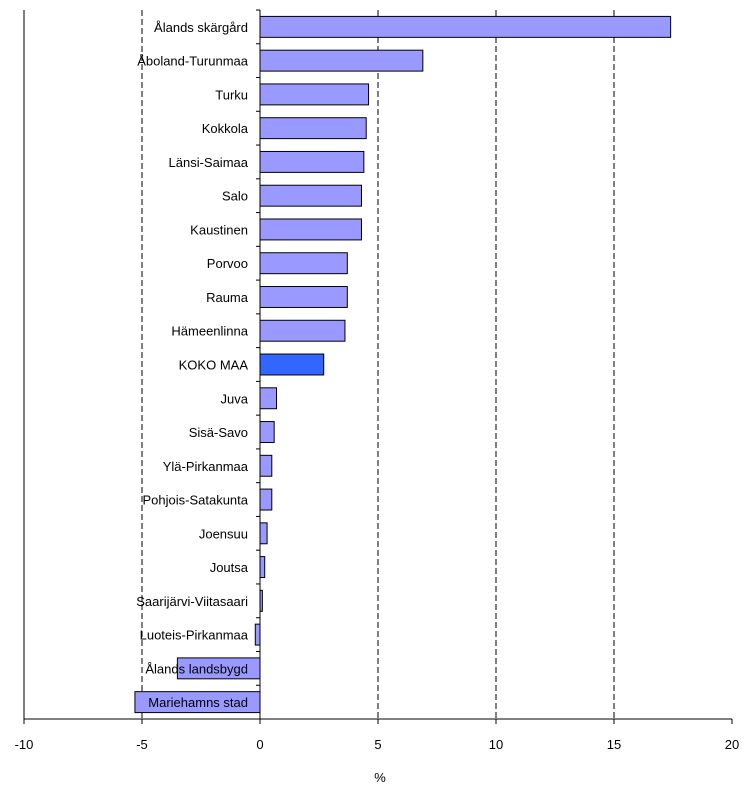  Describe the element at coordinates (259, 744) in the screenshot. I see `x-tick-label: 0` at that location.